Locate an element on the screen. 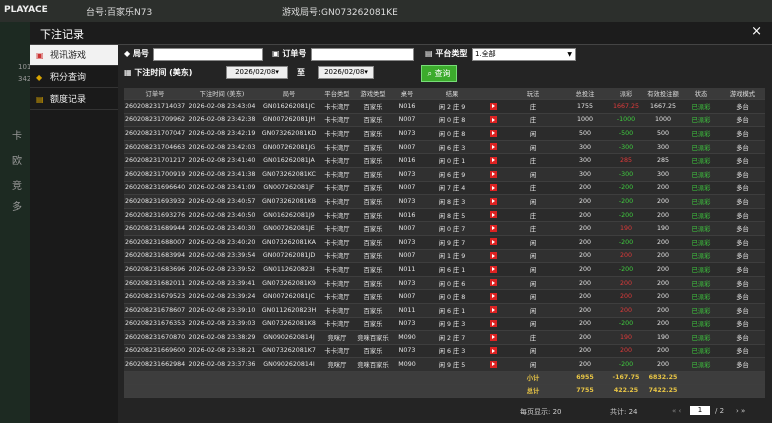  platform-select: 1.全部 ▼ is located at coordinates (524, 54).